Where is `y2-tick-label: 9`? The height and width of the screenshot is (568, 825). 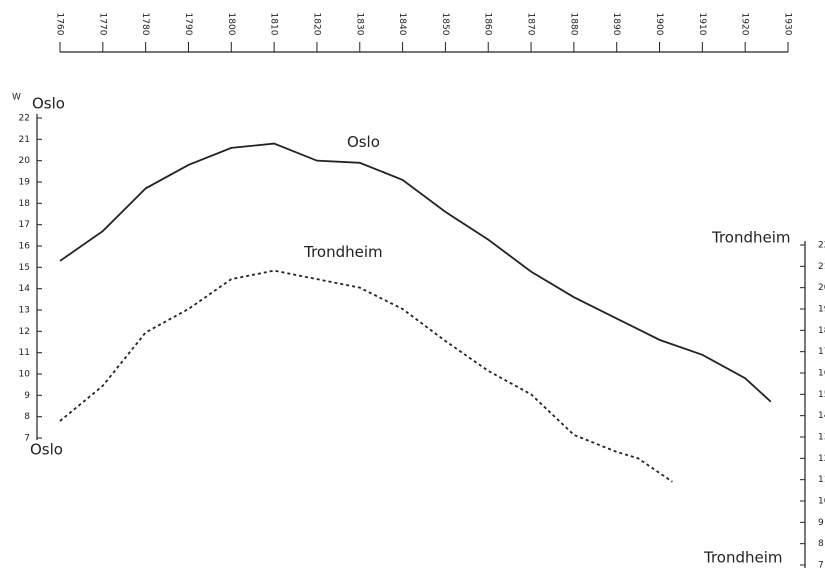 y2-tick-label: 9 is located at coordinates (821, 523).